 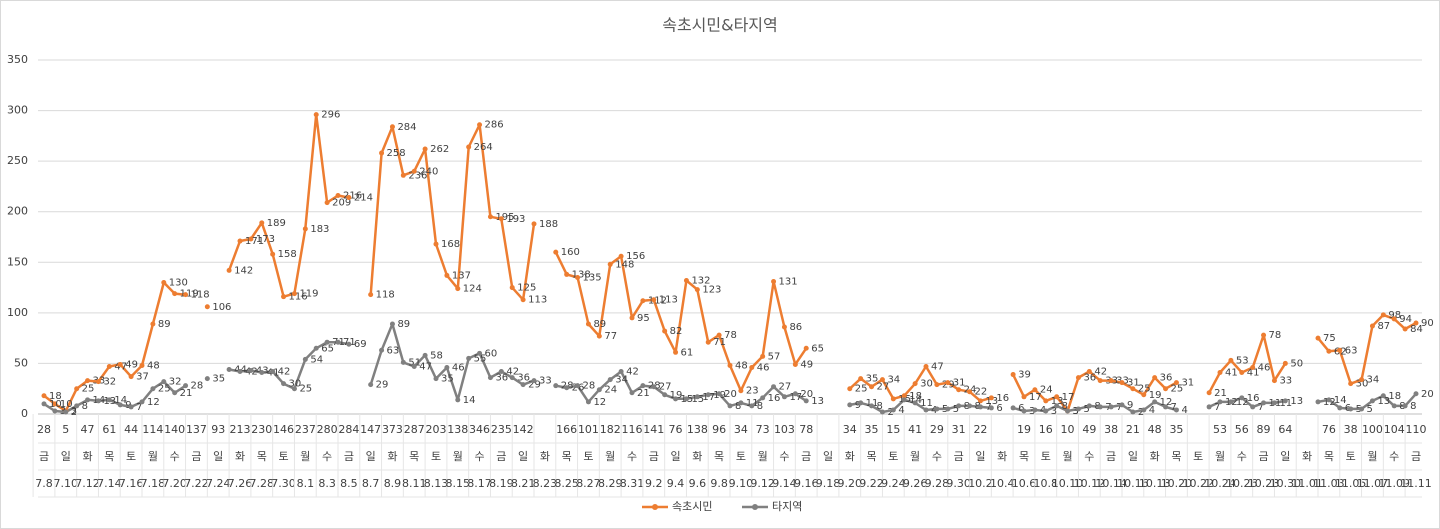 What do you see at coordinates (871, 483) in the screenshot?
I see `x-tick-label: 9.22` at bounding box center [871, 483].